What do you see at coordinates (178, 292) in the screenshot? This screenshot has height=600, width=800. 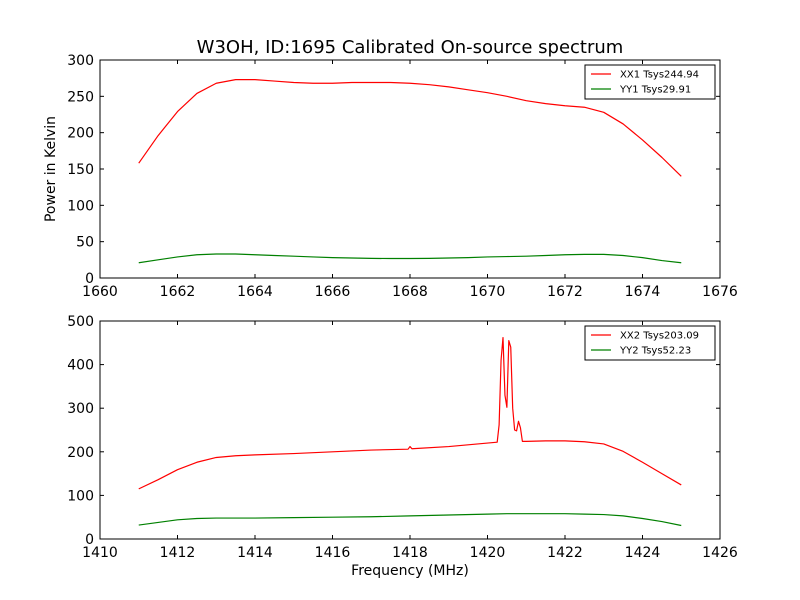 I see `x-tick-label: 1662` at bounding box center [178, 292].